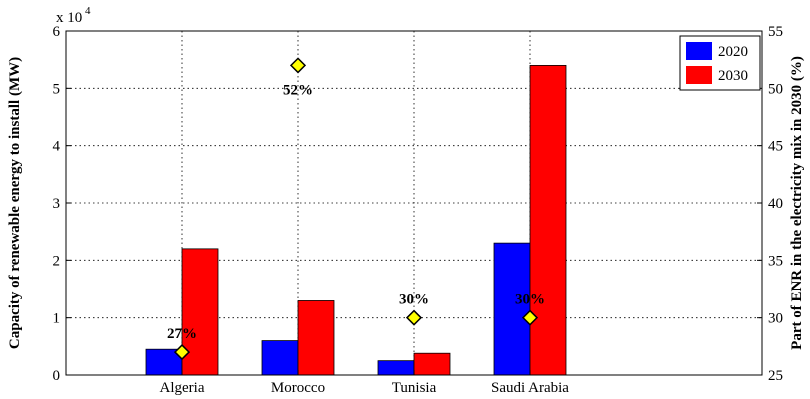 This screenshot has height=399, width=810. Describe the element at coordinates (775, 376) in the screenshot. I see `y2-tick-label: 25` at that location.